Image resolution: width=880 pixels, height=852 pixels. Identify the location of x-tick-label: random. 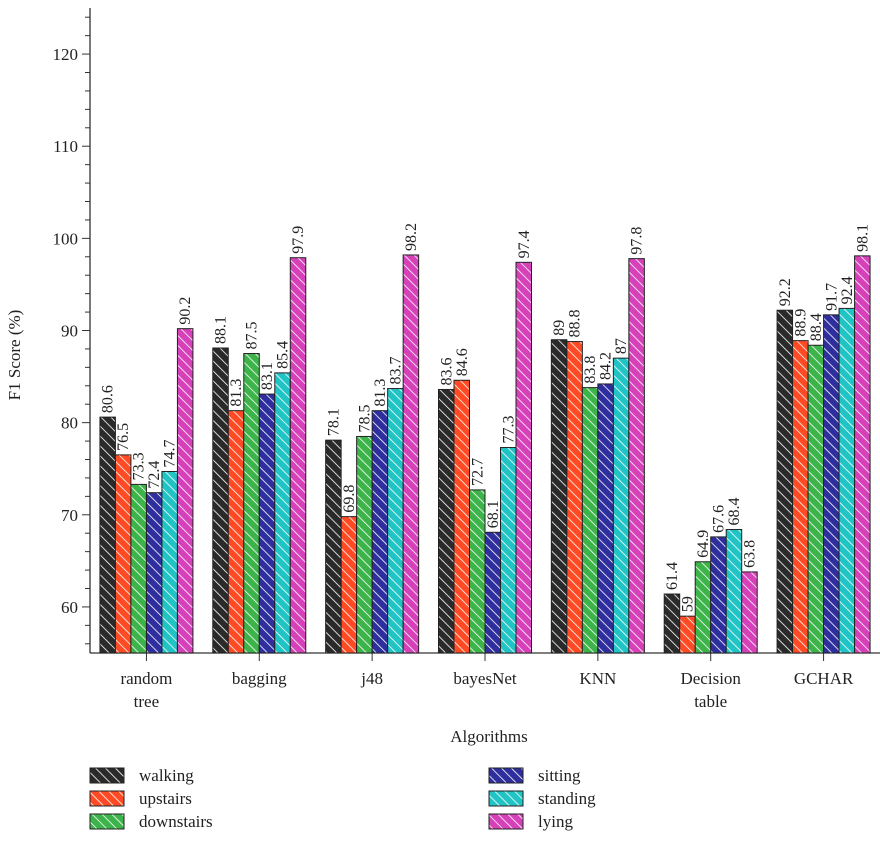
(146, 678).